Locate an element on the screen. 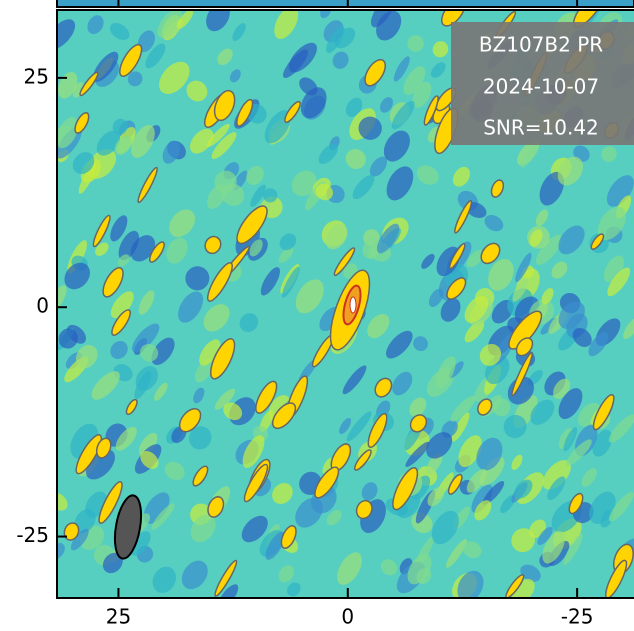  y-tick-label: 25 is located at coordinates (36, 76).